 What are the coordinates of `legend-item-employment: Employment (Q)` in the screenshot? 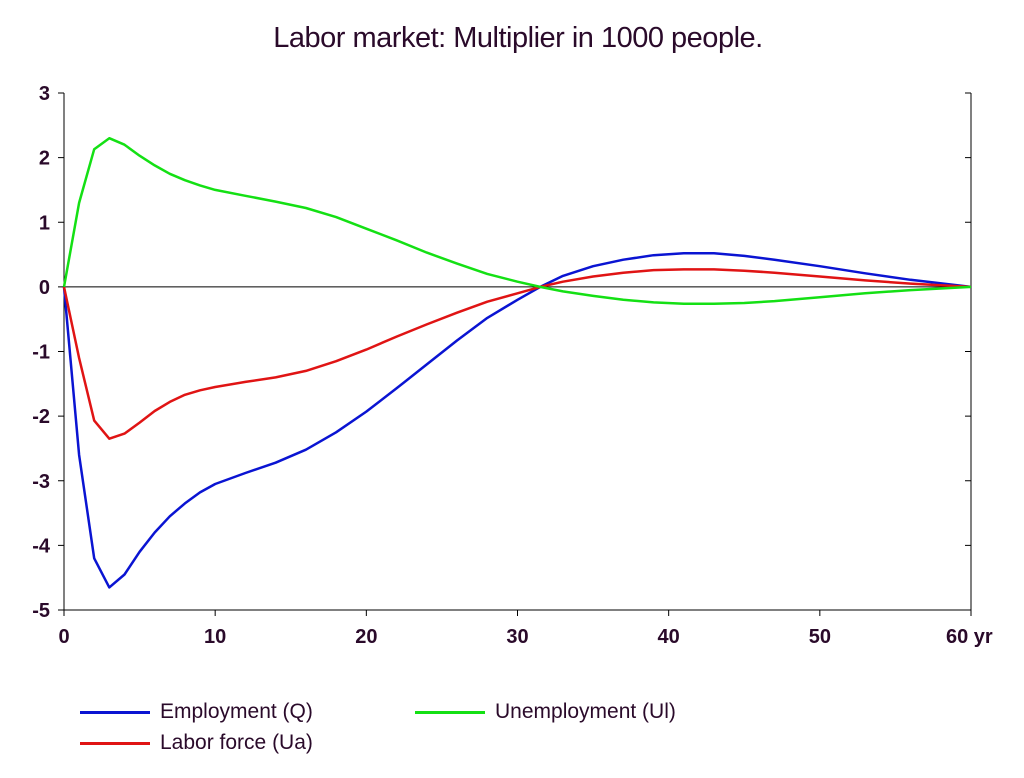 It's located at (196, 712).